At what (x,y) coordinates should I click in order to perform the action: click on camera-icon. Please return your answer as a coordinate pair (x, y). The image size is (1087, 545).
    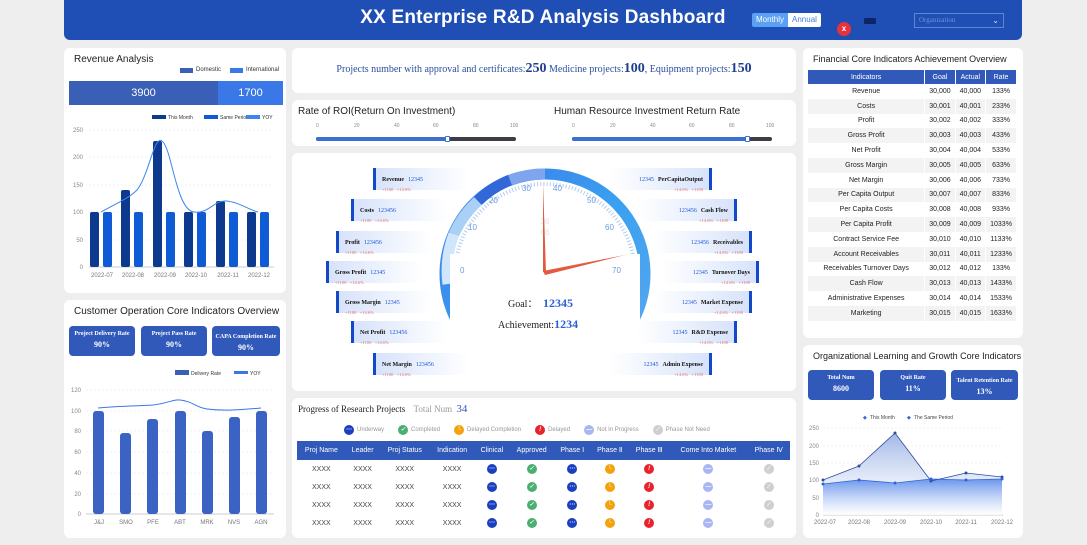
    Looking at the image, I should click on (870, 21).